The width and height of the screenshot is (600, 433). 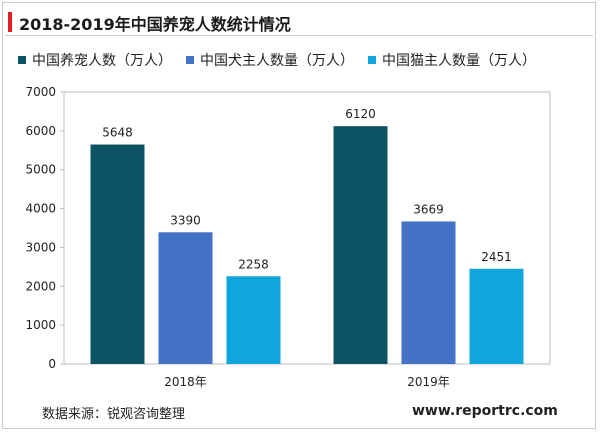 I want to click on legend-item-cat-owners: 中国猫主人数量（万人）, so click(x=452, y=60).